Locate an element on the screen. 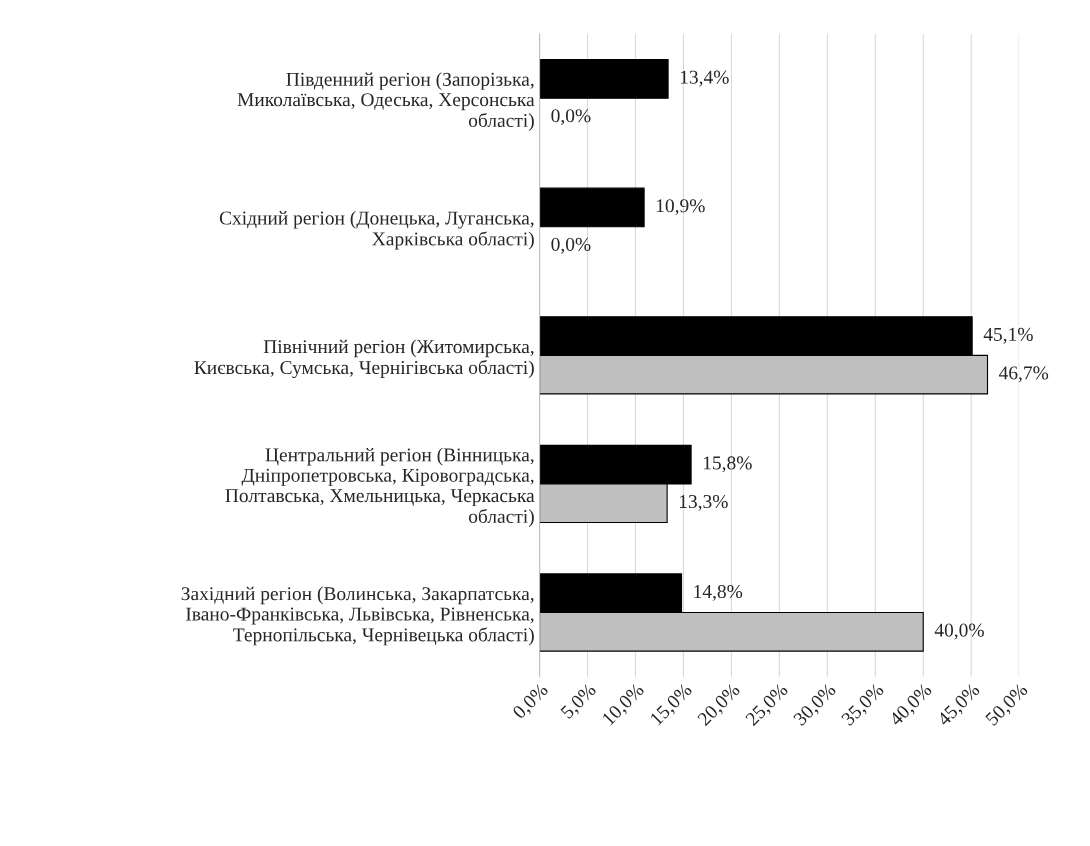 The height and width of the screenshot is (846, 1090). y-tick-label: Західний регіон (Волинська, Закарпатська, Івано-Франківська, Львівська, Рівненська, Тернопільська, Чернівецька області) is located at coordinates (357, 616).